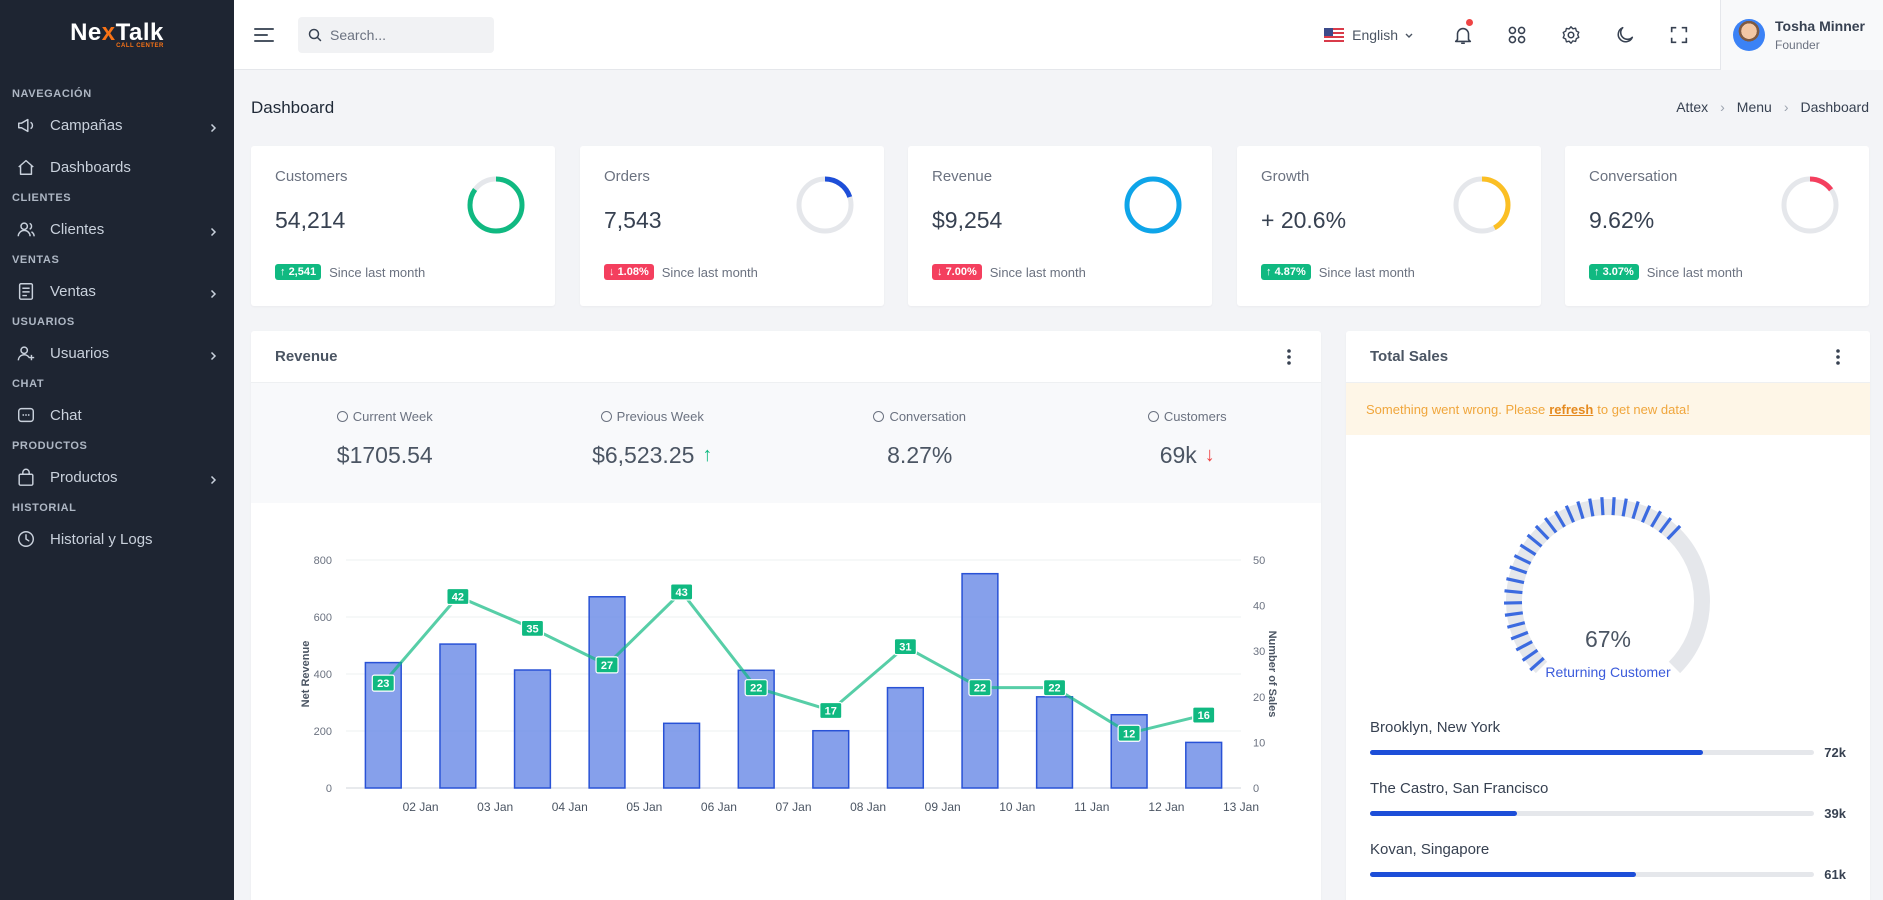  What do you see at coordinates (1369, 35) in the screenshot?
I see `language-selector: English` at bounding box center [1369, 35].